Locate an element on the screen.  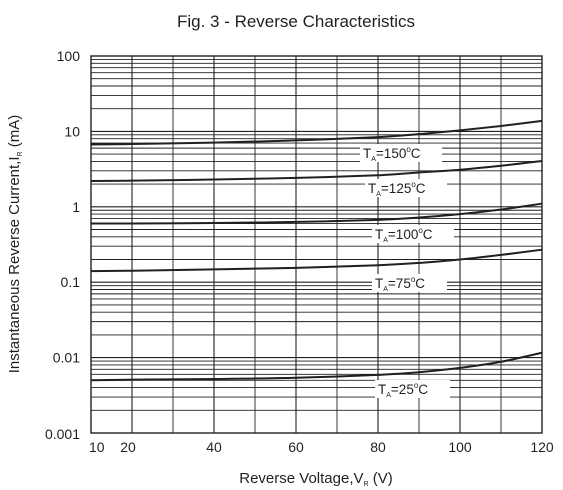
x-tick-labels: 10 20 40 60 80 100 120 is located at coordinates (321, 447).